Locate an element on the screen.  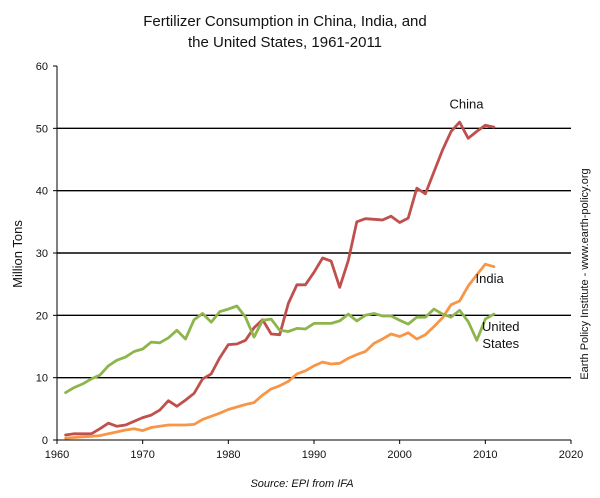
source-note: Source: EPI from IFA is located at coordinates (301, 484).